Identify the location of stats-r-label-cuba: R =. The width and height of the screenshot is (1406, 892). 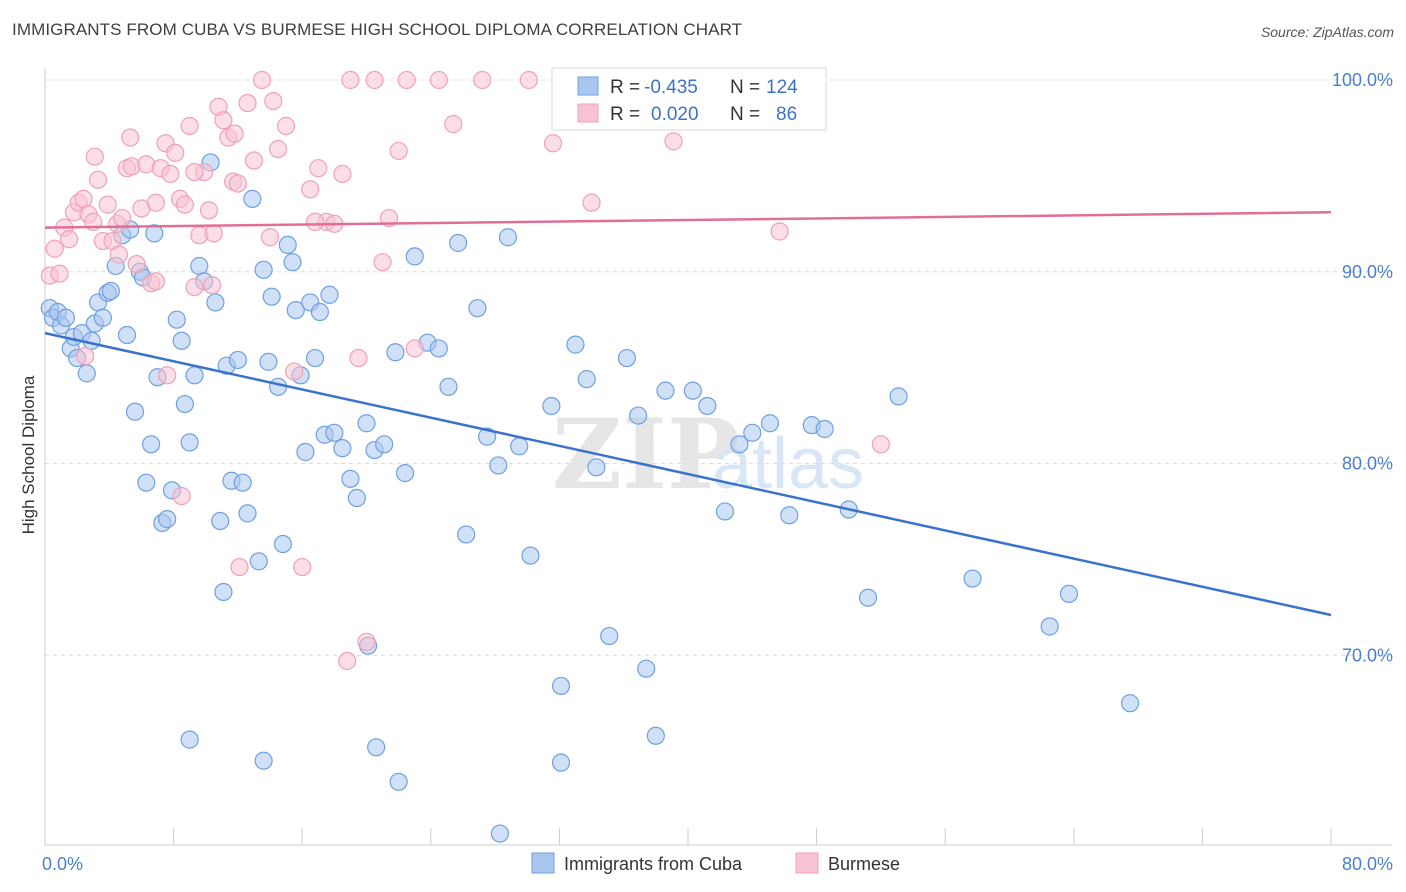
(625, 87).